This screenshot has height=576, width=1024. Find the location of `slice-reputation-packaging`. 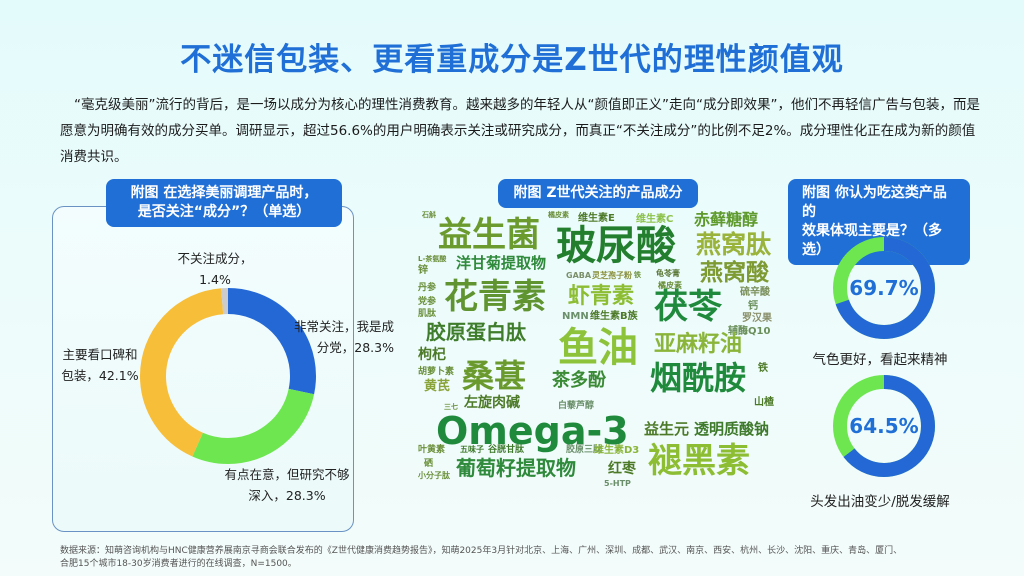

slice-reputation-packaging is located at coordinates (228, 376).